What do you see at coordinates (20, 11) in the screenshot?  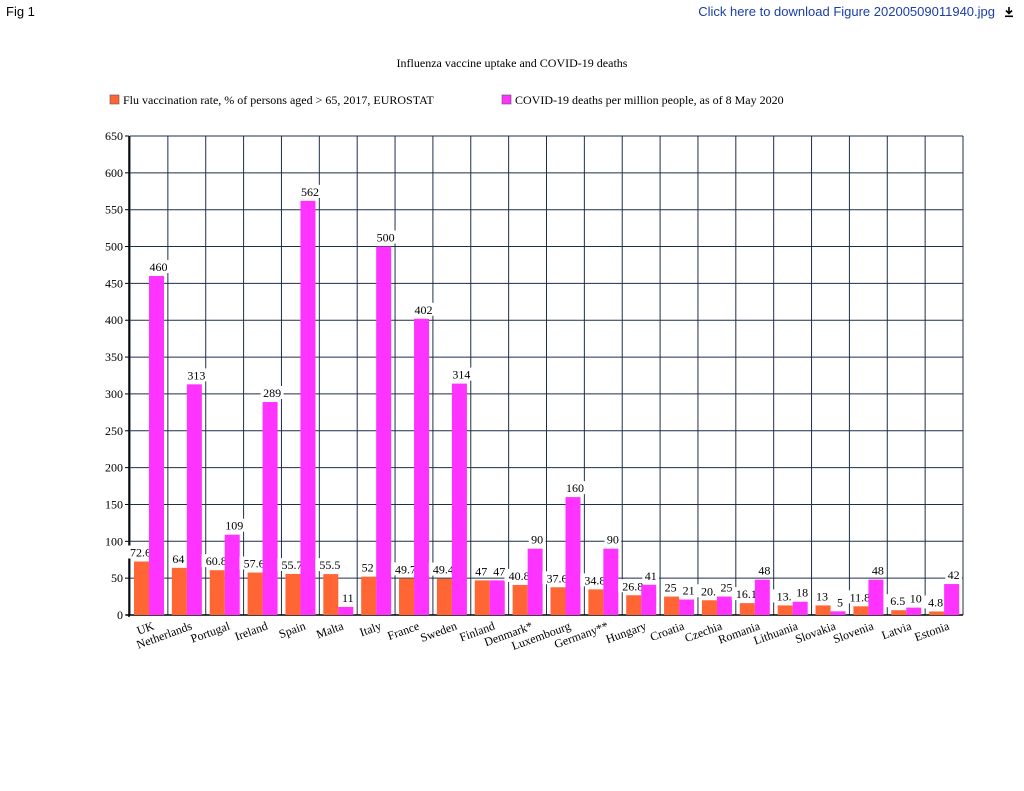 I see `figure-label: Fig 1` at bounding box center [20, 11].